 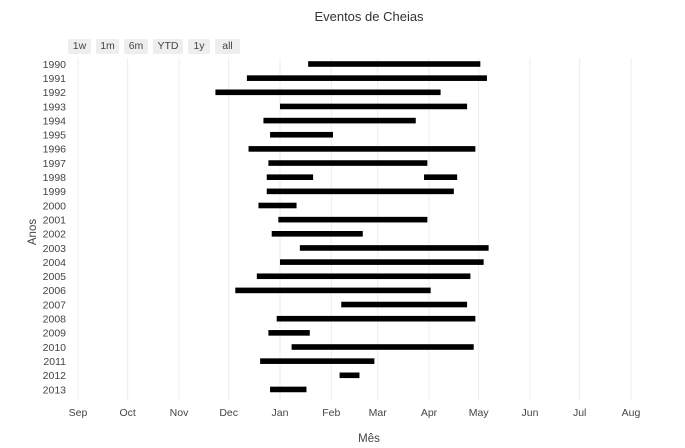 I want to click on x-tick-mar: Mar, so click(x=378, y=413).